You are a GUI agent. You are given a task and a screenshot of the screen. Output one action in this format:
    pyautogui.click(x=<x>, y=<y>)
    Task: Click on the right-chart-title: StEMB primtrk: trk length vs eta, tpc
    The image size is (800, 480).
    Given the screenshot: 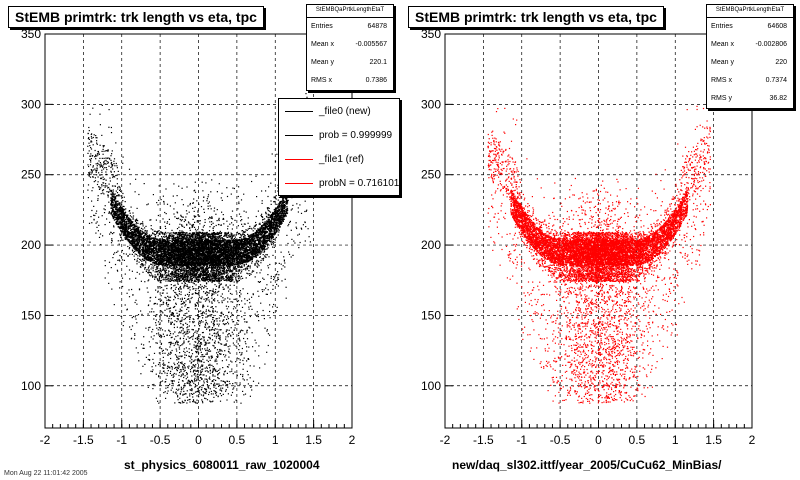 What is the action you would take?
    pyautogui.click(x=536, y=17)
    